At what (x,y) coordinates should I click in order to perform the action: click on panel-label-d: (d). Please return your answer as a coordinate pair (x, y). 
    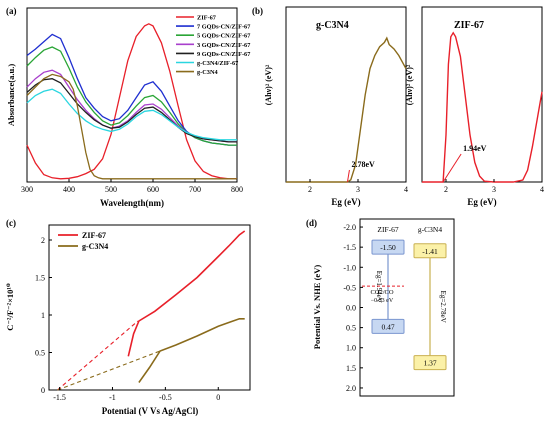
    Looking at the image, I should click on (311, 223).